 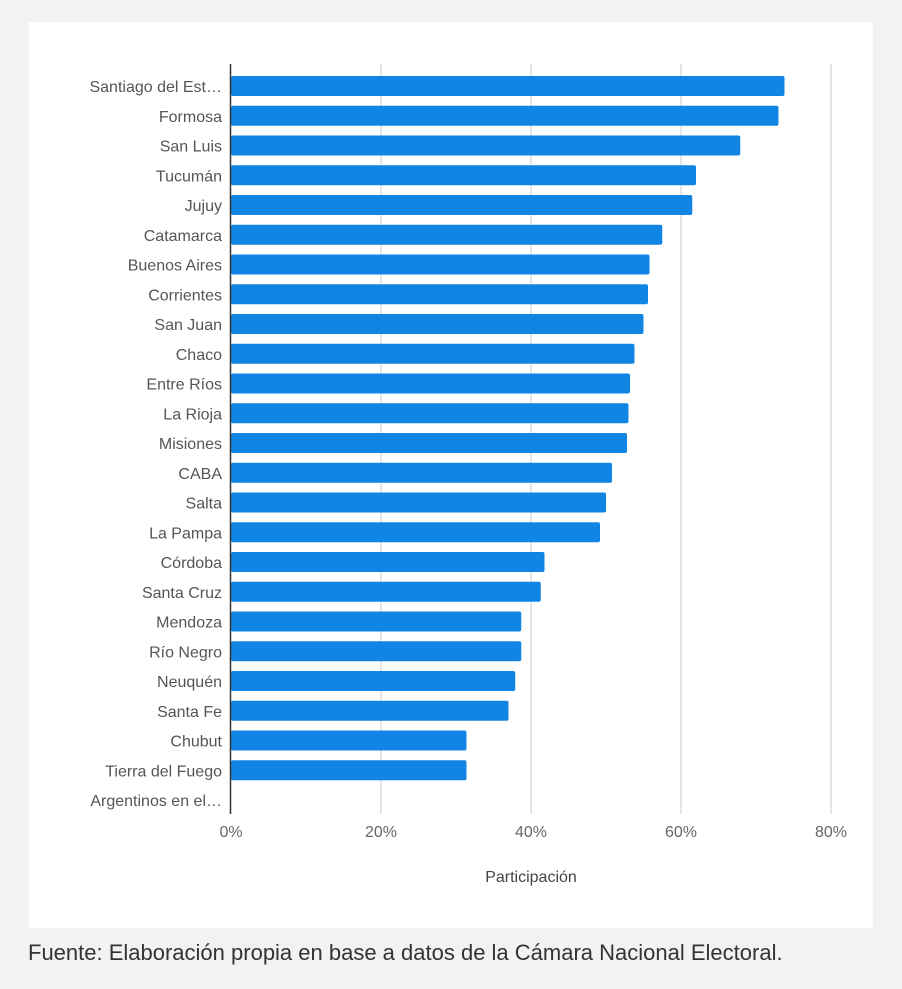 I want to click on category-label: Corrientes, so click(x=185, y=295).